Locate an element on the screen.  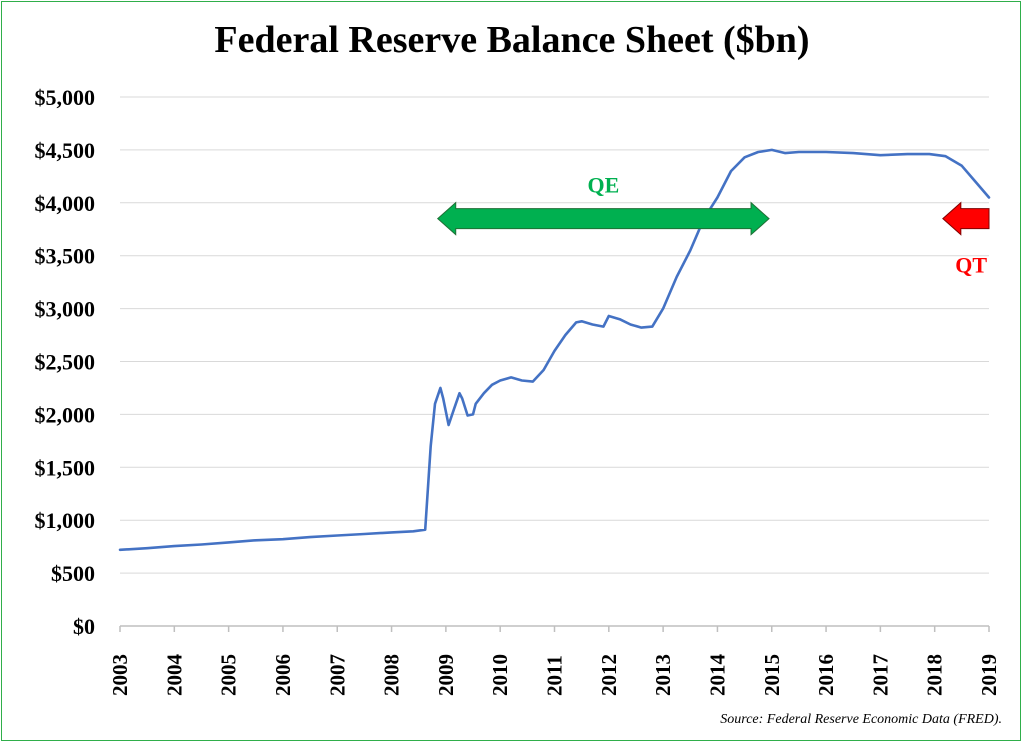
x-tick-label: 2019 is located at coordinates (989, 675).